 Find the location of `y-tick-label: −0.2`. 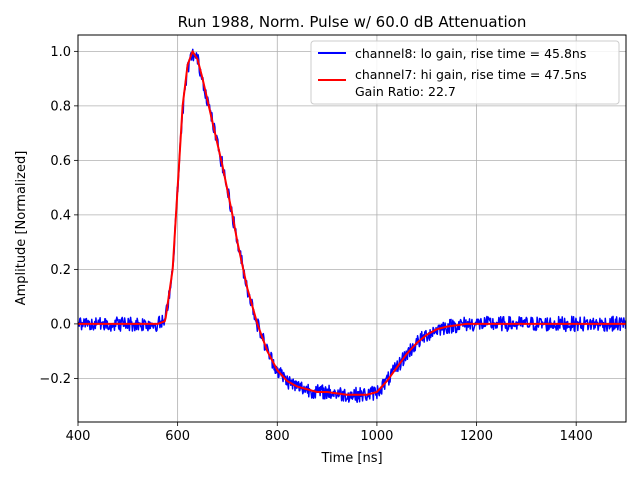

y-tick-label: −0.2 is located at coordinates (55, 379).